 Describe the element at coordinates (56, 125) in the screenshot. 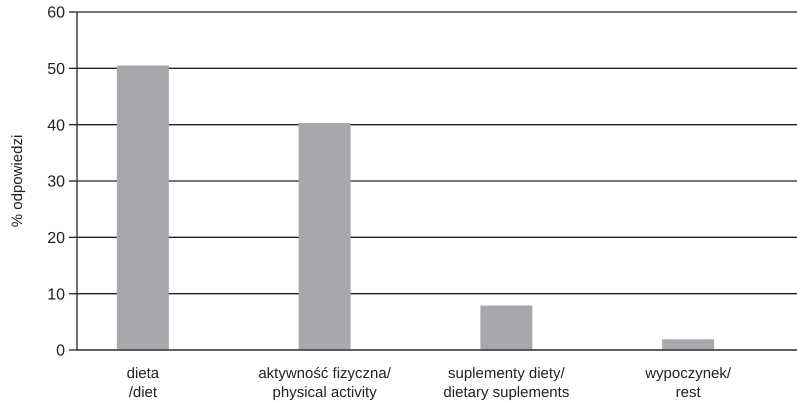

I see `y-tick-label: 40` at that location.